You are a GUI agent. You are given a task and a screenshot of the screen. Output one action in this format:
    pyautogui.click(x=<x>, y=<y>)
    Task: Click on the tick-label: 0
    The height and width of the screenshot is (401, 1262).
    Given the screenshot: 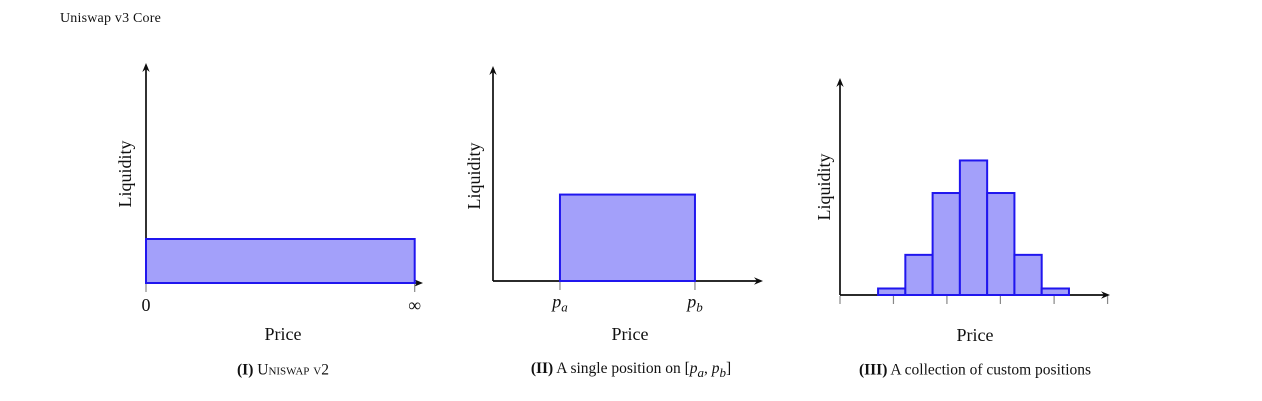 What is the action you would take?
    pyautogui.click(x=146, y=305)
    